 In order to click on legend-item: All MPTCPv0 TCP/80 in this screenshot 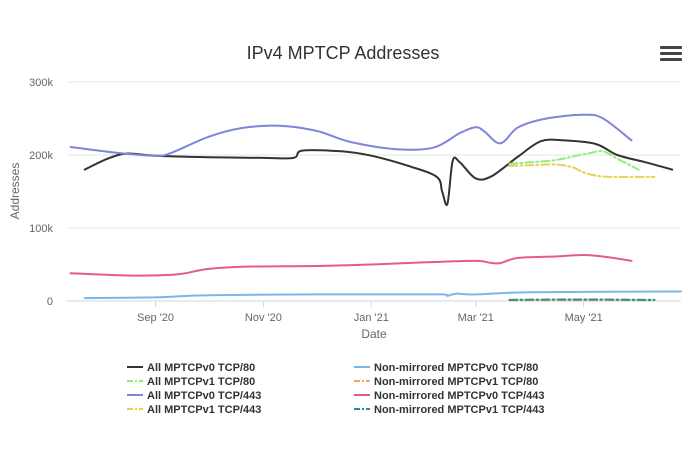, I will do `click(191, 368)`.